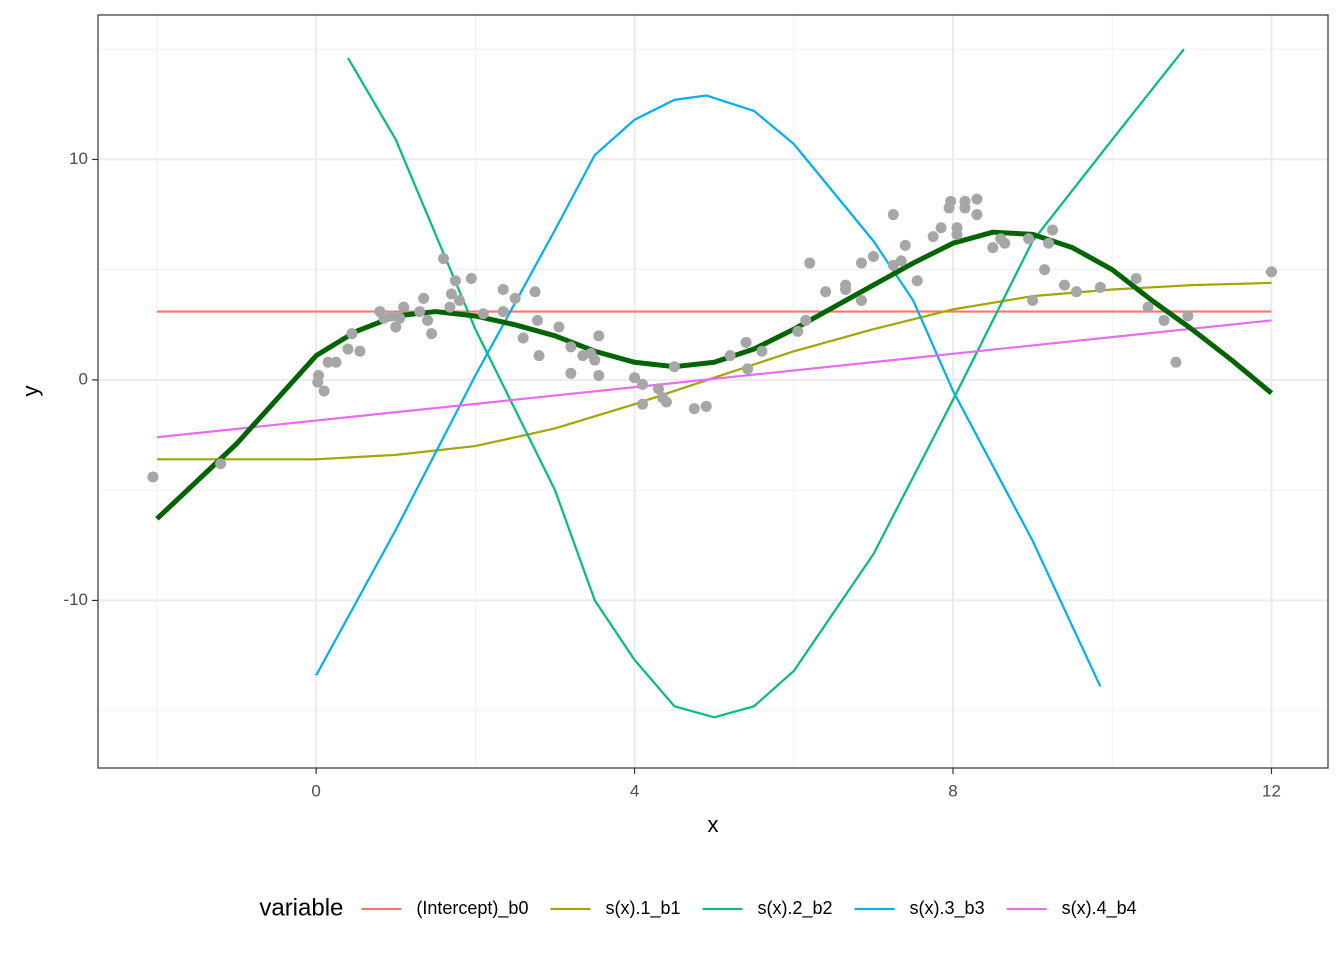  Describe the element at coordinates (1099, 908) in the screenshot. I see `legend-label: s(x).4_b4` at that location.